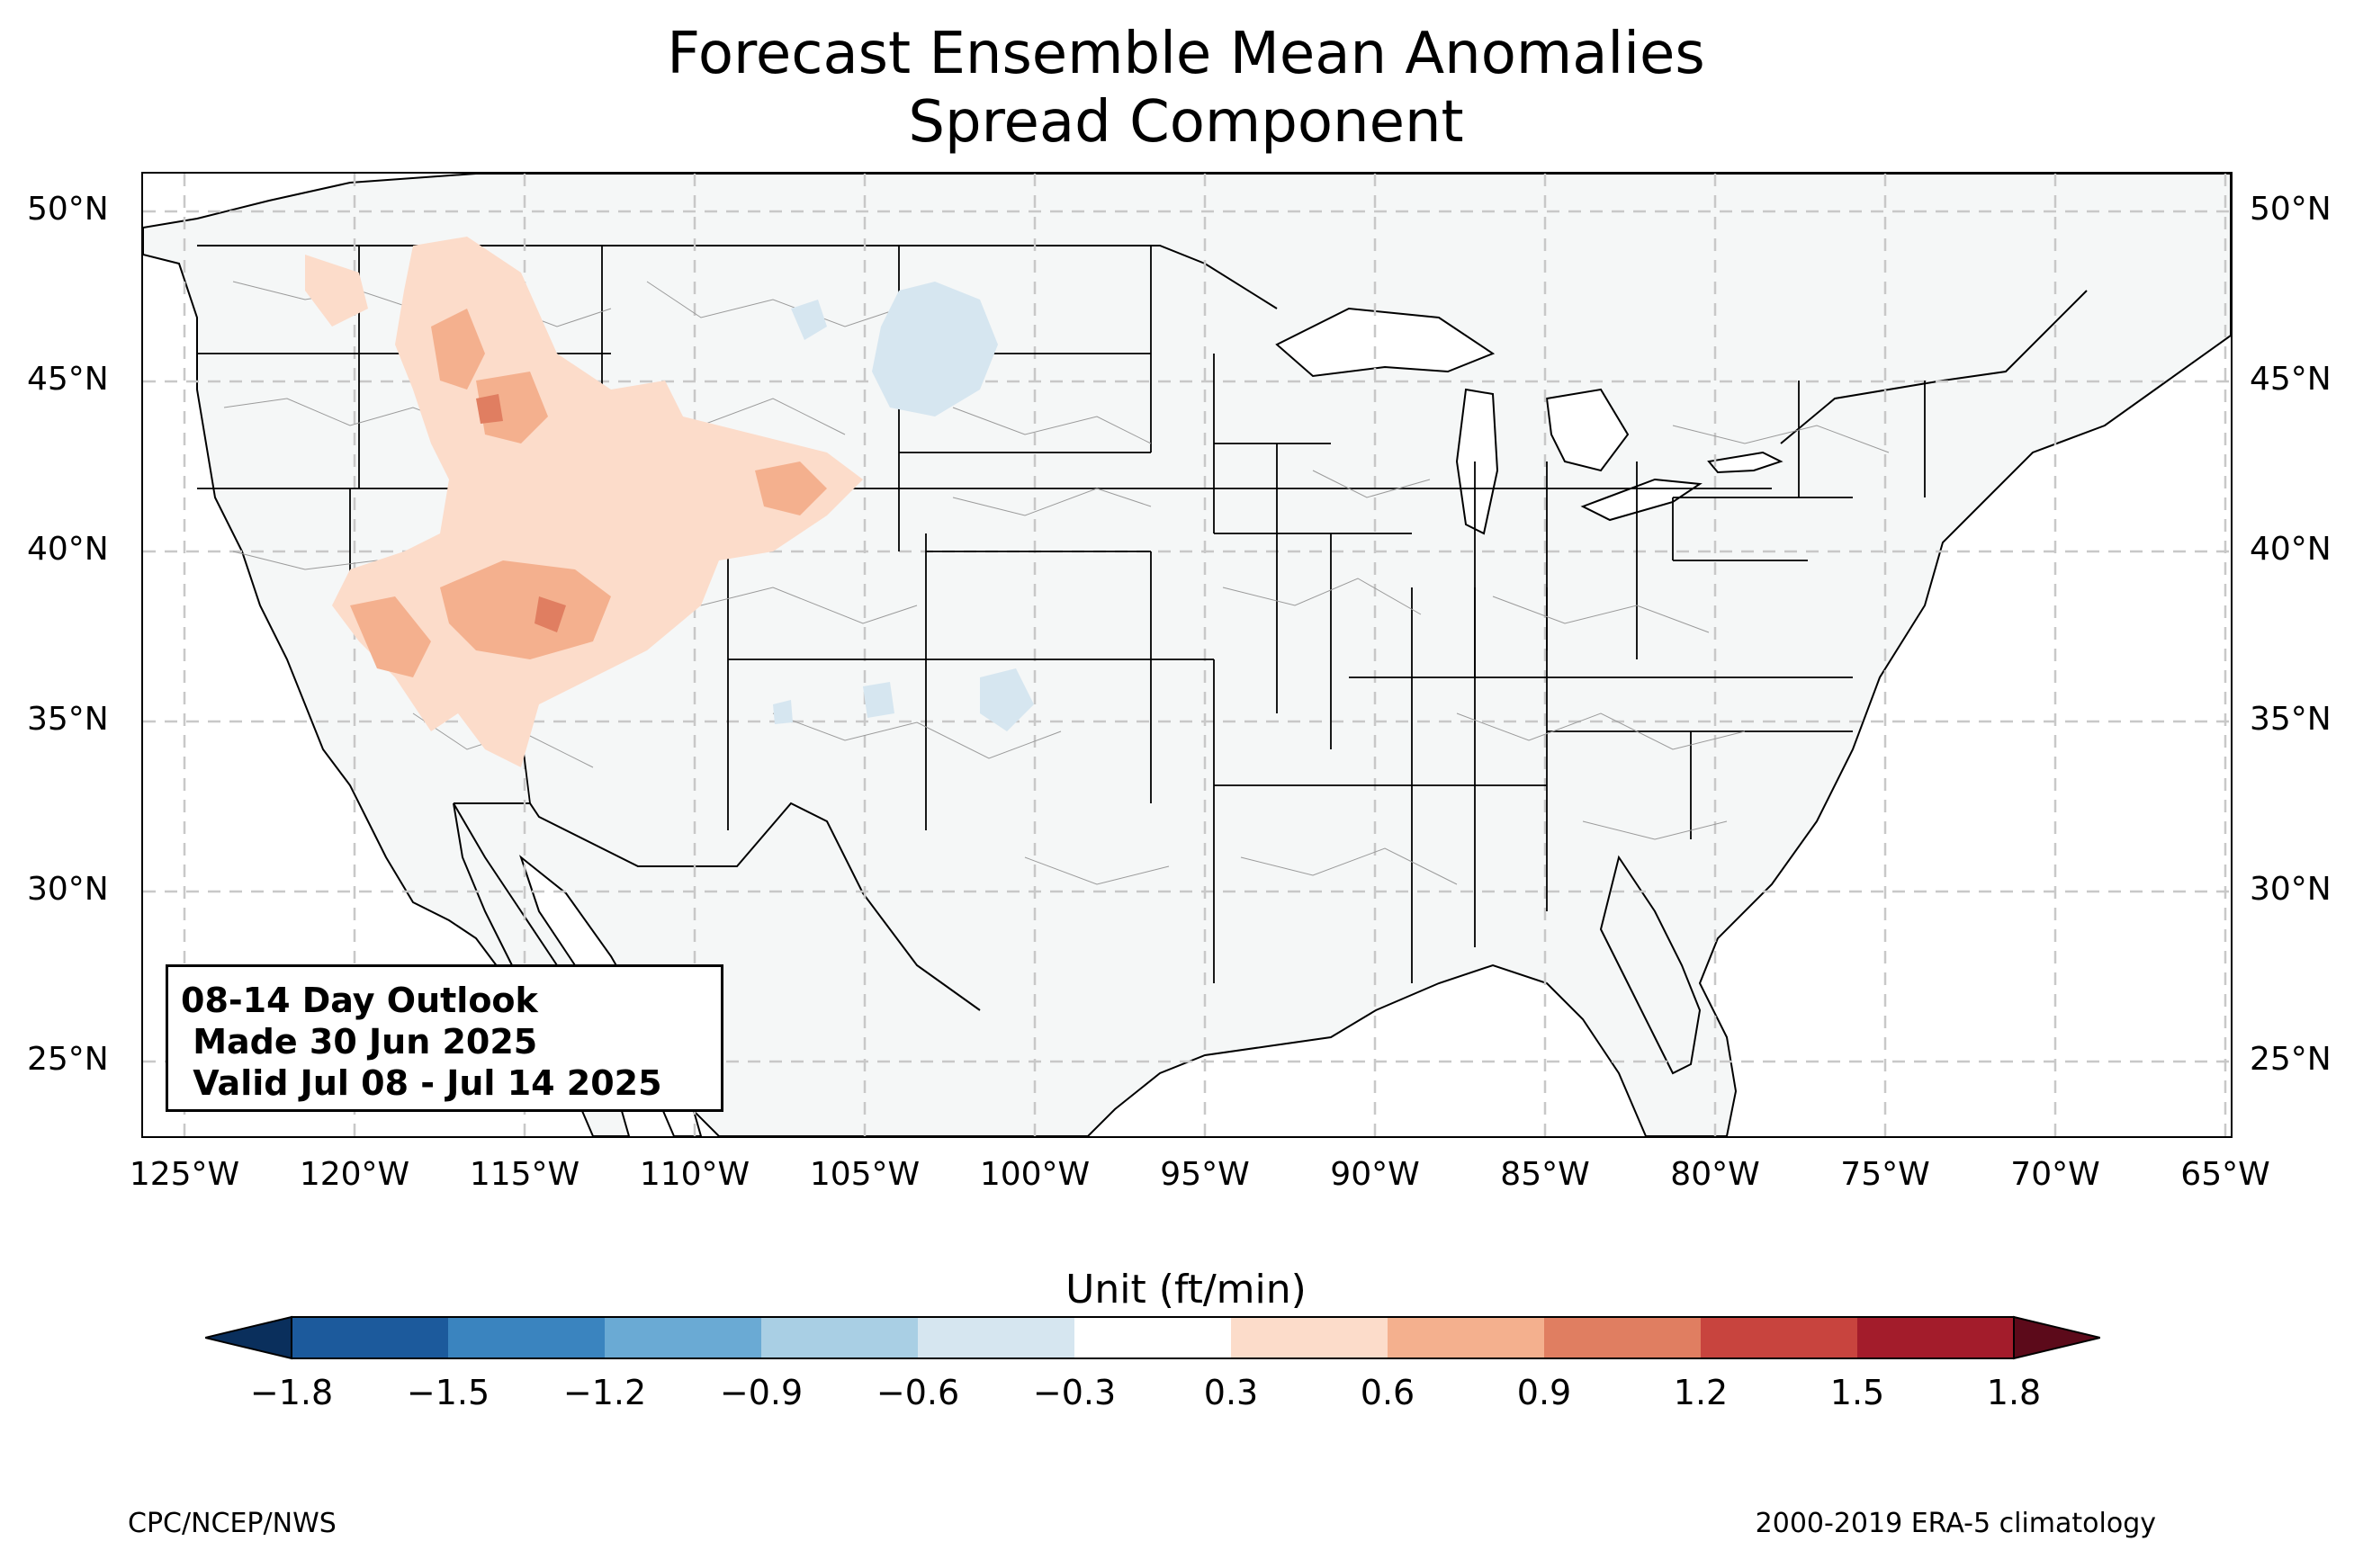 The height and width of the screenshot is (1568, 2372). Describe the element at coordinates (762, 1392) in the screenshot. I see `colorbar-tick-label: −0.9` at that location.